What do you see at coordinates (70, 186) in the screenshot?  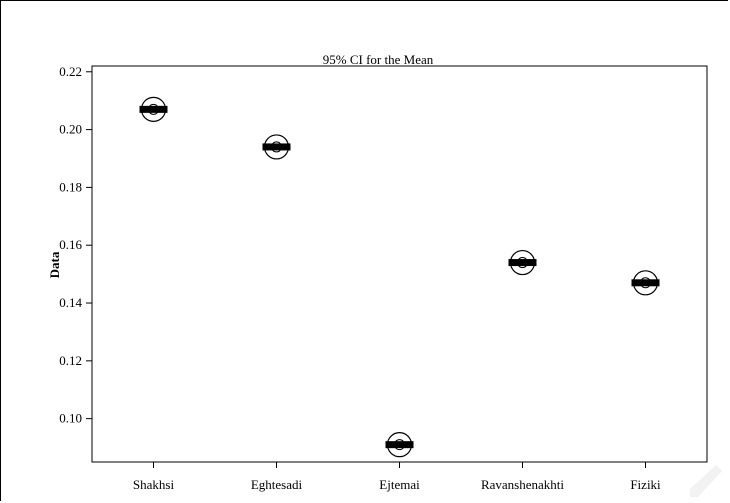 I see `y-tick-label: 0.18` at bounding box center [70, 186].